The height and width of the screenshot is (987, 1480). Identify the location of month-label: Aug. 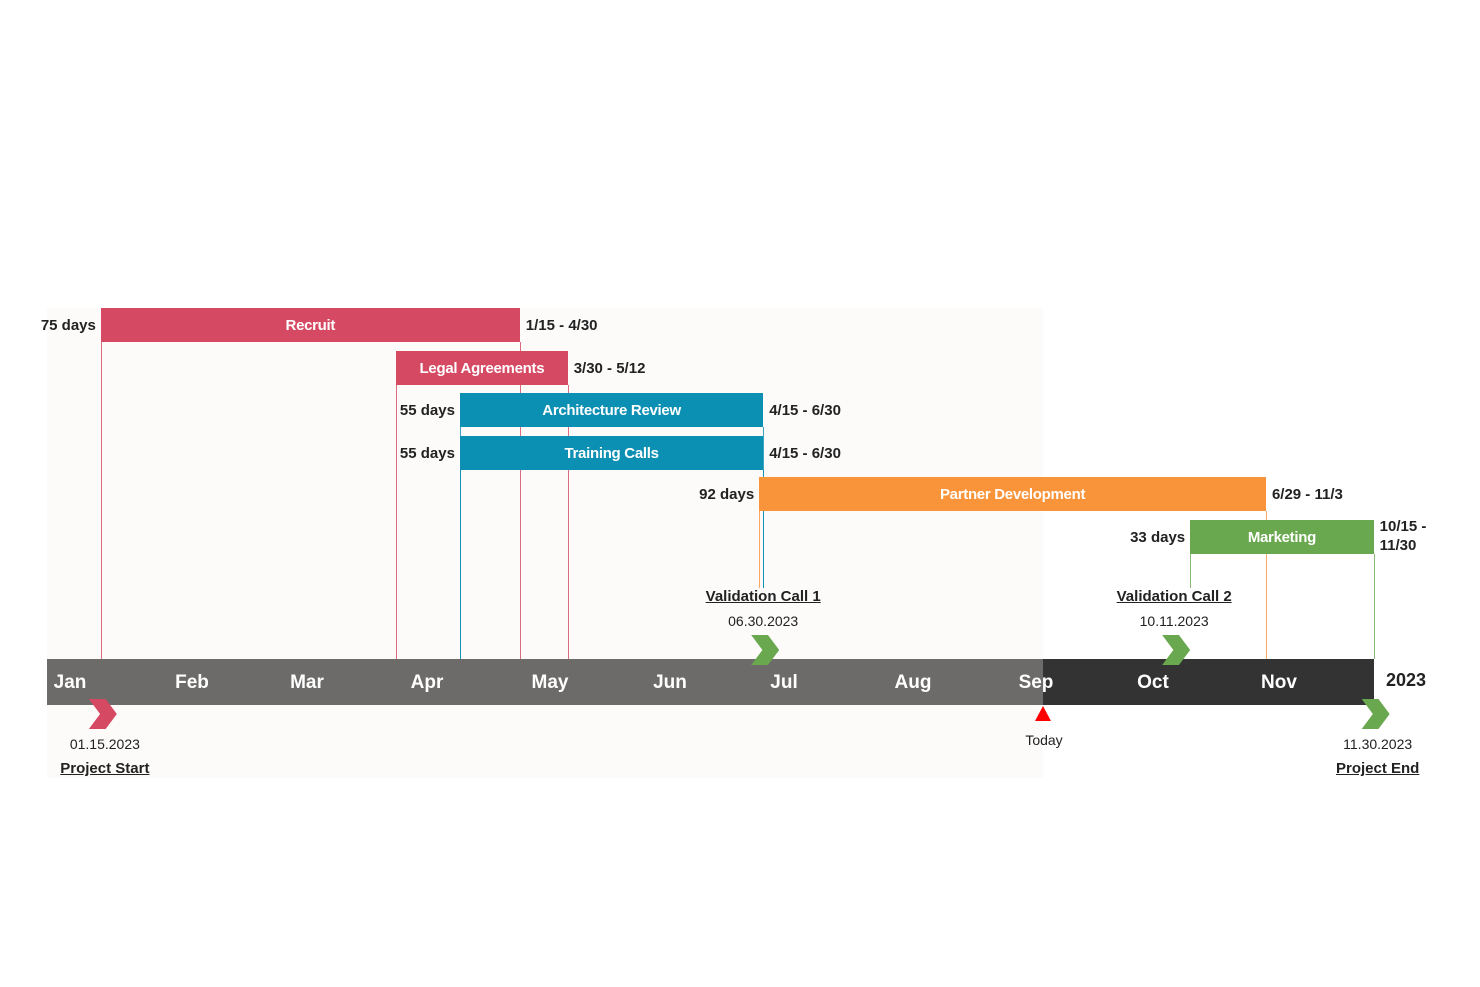
(913, 682).